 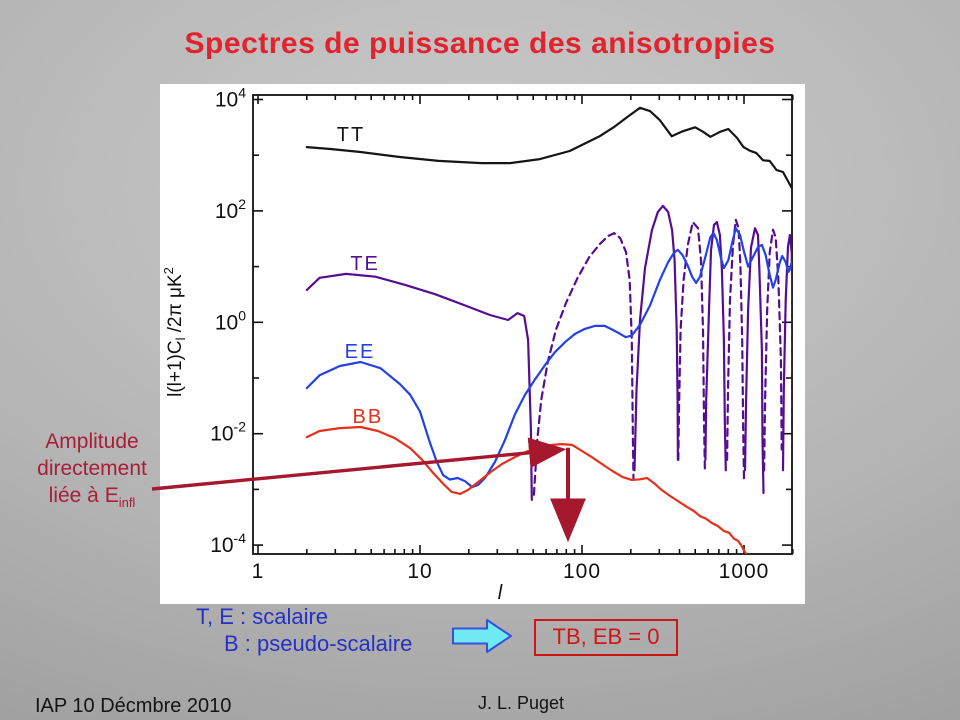 I want to click on annotation-subscript: infl, so click(x=127, y=503).